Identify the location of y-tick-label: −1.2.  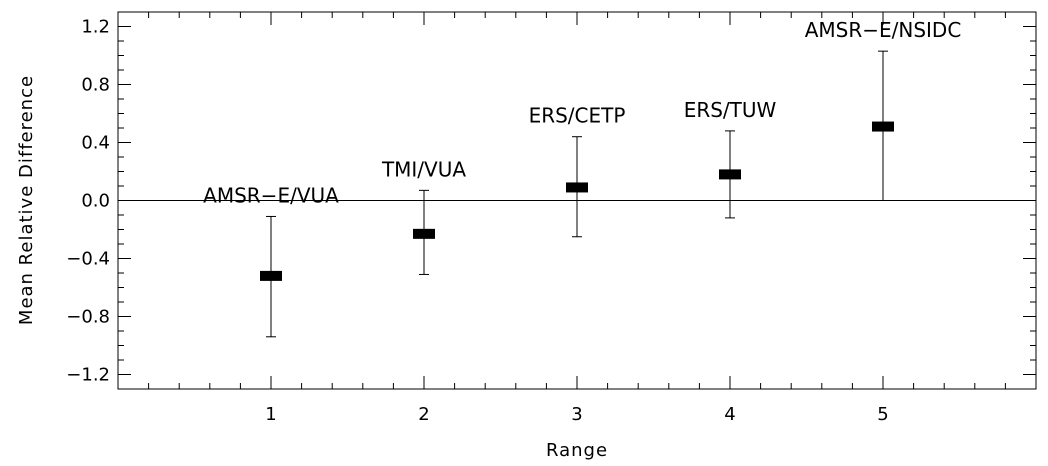
(88, 375).